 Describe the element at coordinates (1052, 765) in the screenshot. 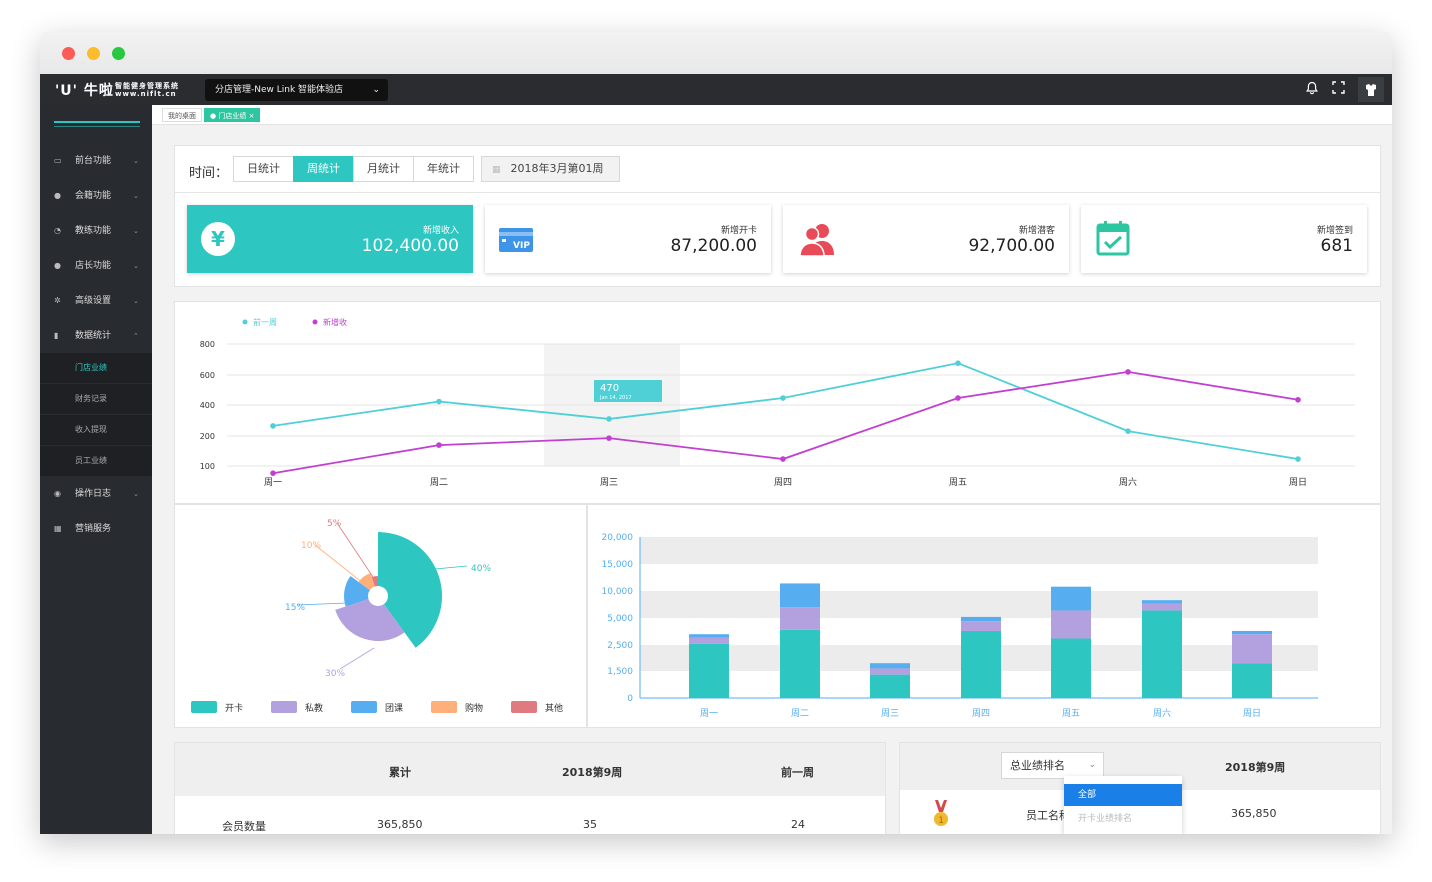

I see `ranking-select: 总业绩排名 ⌄` at that location.